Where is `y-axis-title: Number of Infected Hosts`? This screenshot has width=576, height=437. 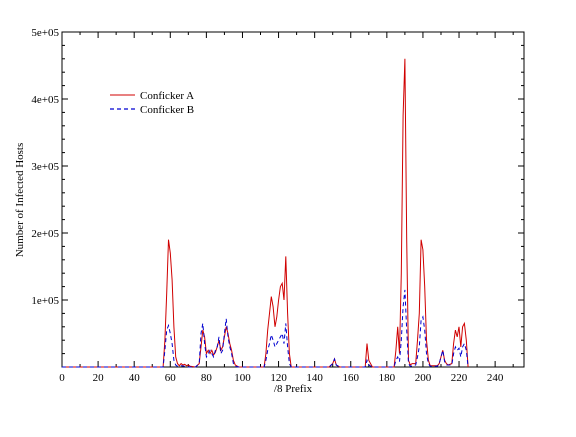
y-axis-title: Number of Infected Hosts is located at coordinates (20, 200).